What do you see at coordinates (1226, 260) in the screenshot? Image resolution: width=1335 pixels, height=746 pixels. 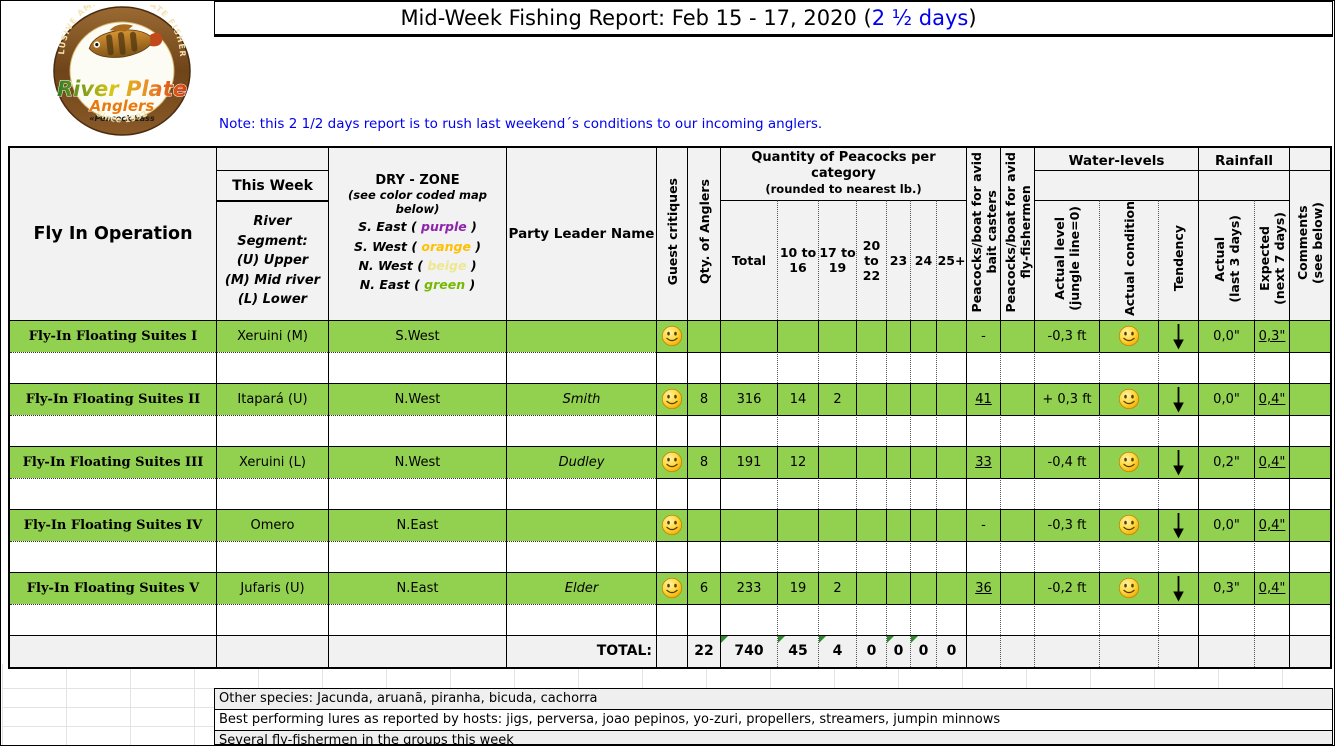 I see `header-rain-actual: Actual (last 3 days)` at bounding box center [1226, 260].